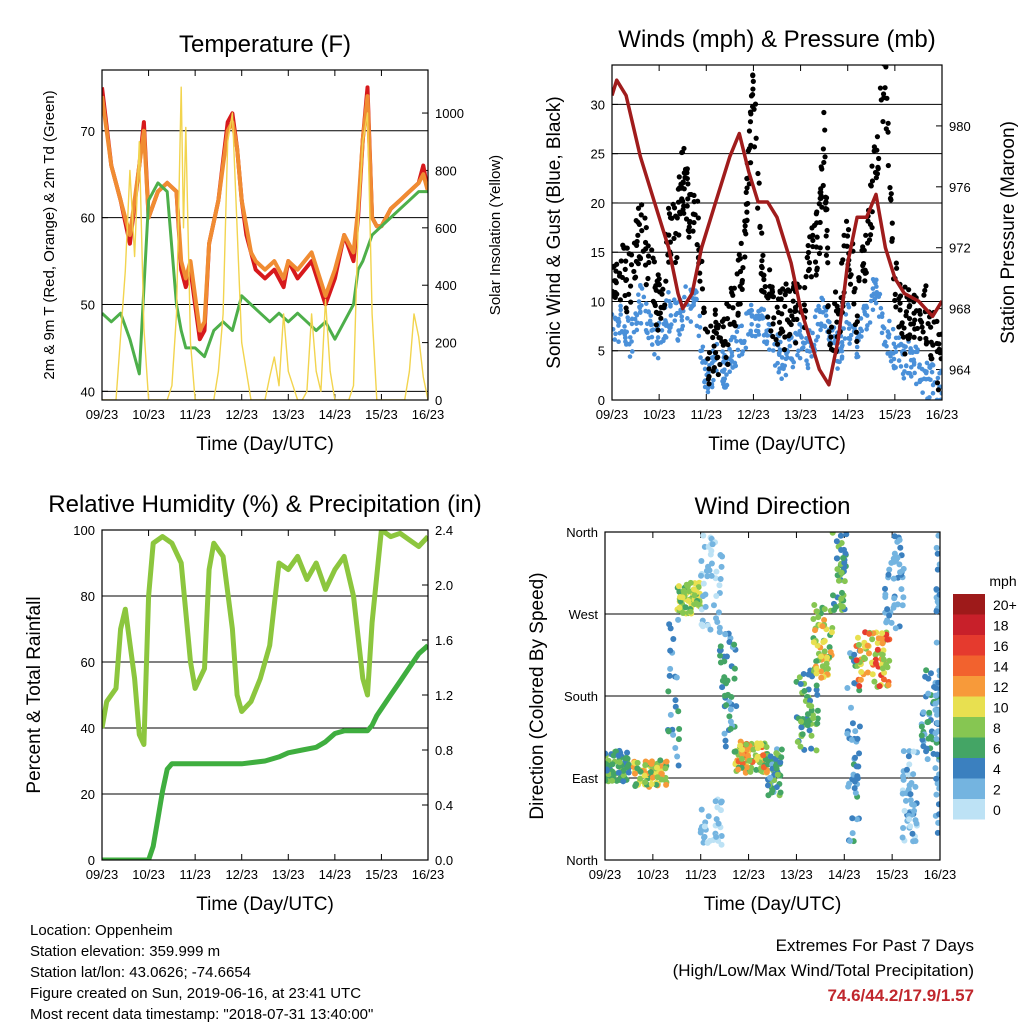 The width and height of the screenshot is (1024, 1025). What do you see at coordinates (265, 44) in the screenshot?
I see `chart-title: Temperature (F)` at bounding box center [265, 44].